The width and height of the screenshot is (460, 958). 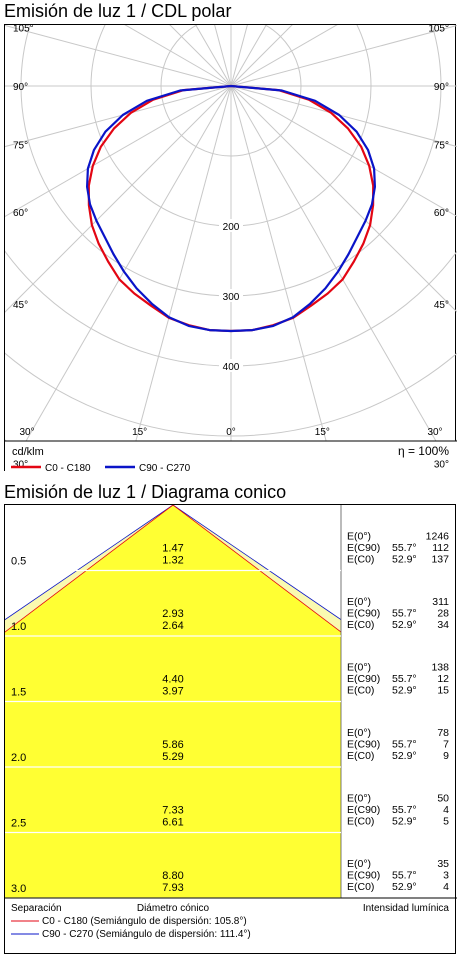 What do you see at coordinates (20, 213) in the screenshot?
I see `angle-label-left: 60°` at bounding box center [20, 213].